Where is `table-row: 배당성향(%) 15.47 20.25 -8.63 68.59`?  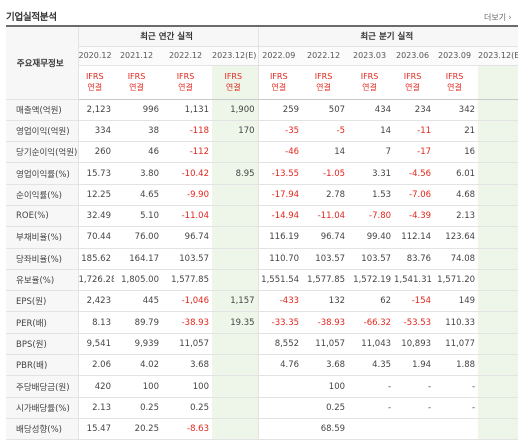 table-row: 배당성향(%) 15.47 20.25 -8.63 68.59 is located at coordinates (262, 429).